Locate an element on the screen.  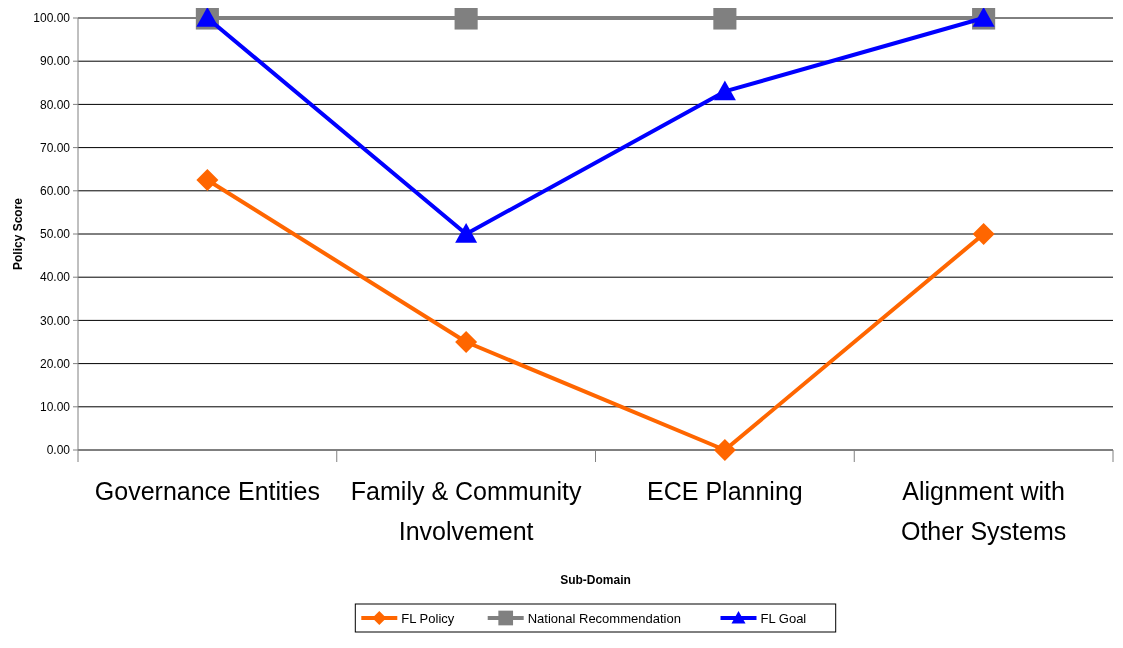
y-tick-label: 70.00 is located at coordinates (55, 147).